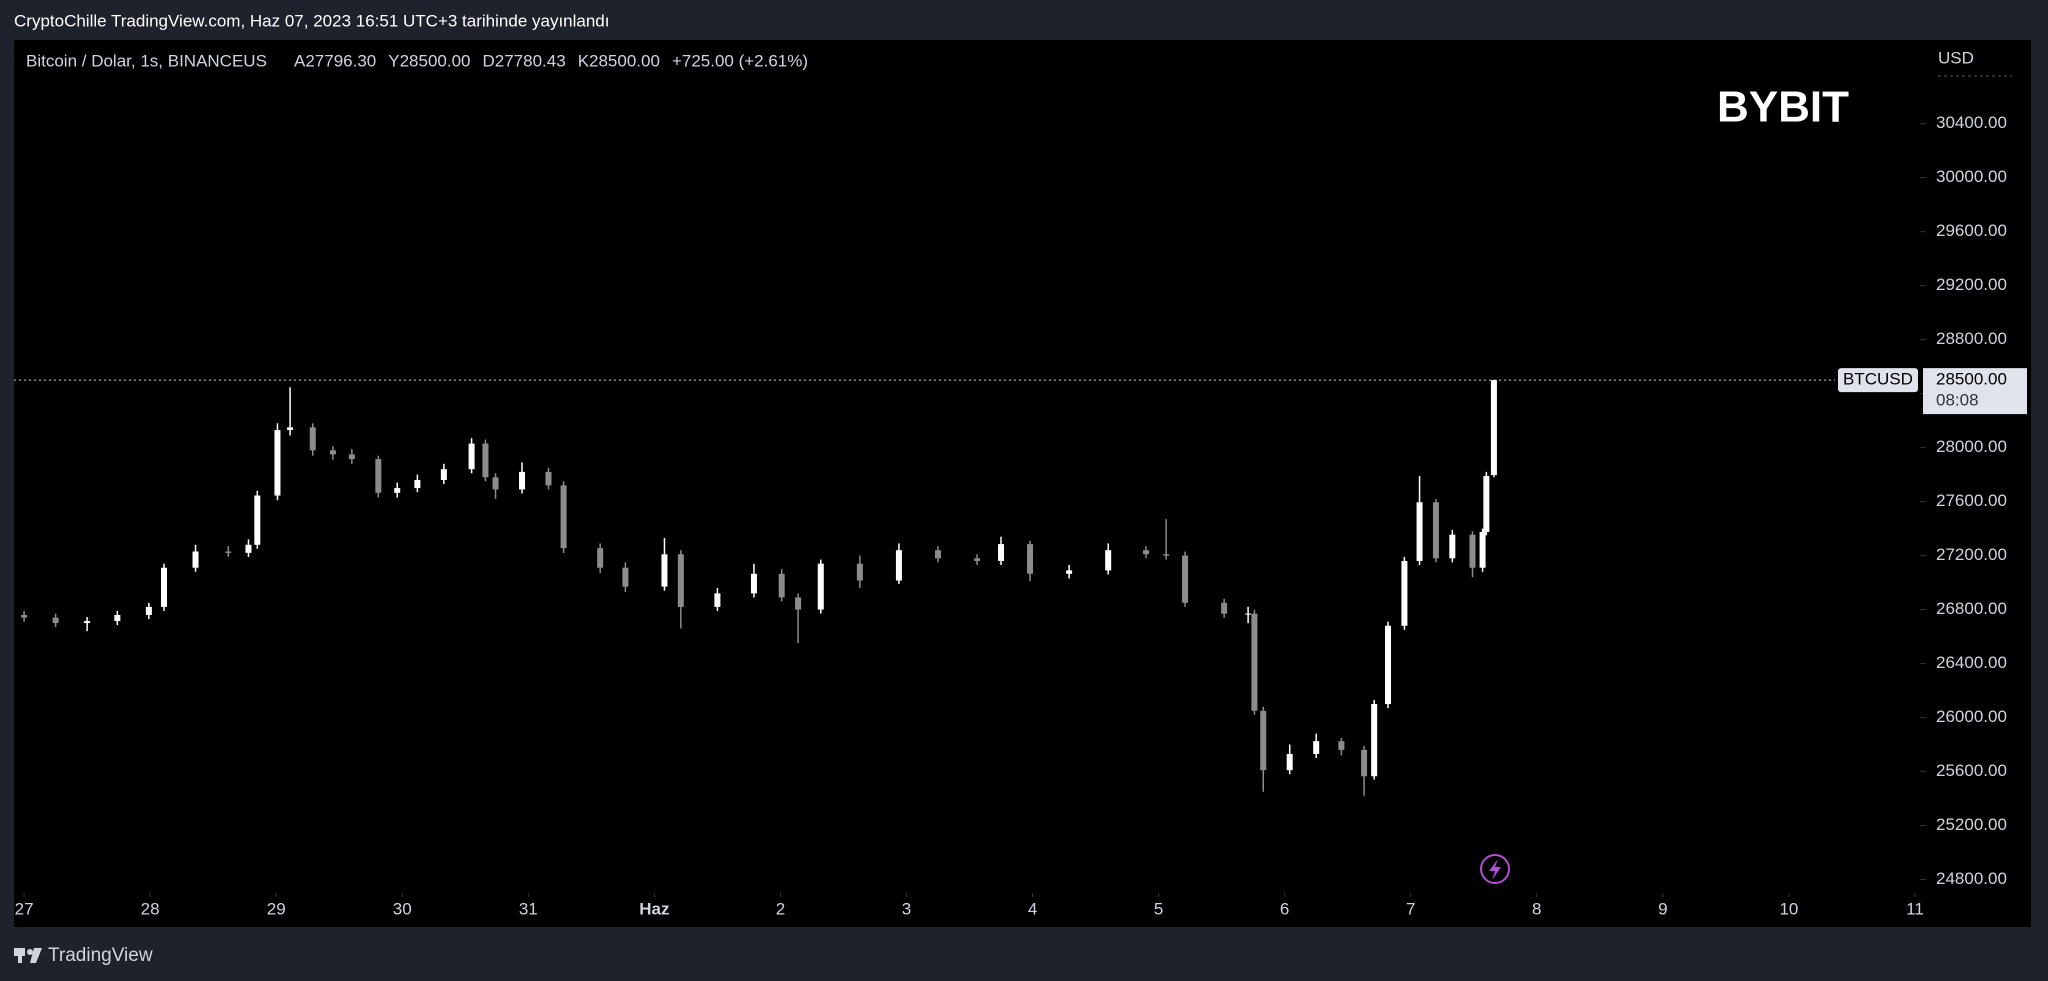 The width and height of the screenshot is (2048, 981). I want to click on ohlc-value: D27780.43, so click(524, 60).